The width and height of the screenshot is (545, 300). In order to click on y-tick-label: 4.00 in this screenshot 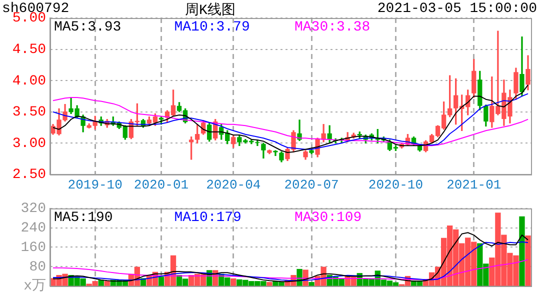, I will do `click(29, 81)`.